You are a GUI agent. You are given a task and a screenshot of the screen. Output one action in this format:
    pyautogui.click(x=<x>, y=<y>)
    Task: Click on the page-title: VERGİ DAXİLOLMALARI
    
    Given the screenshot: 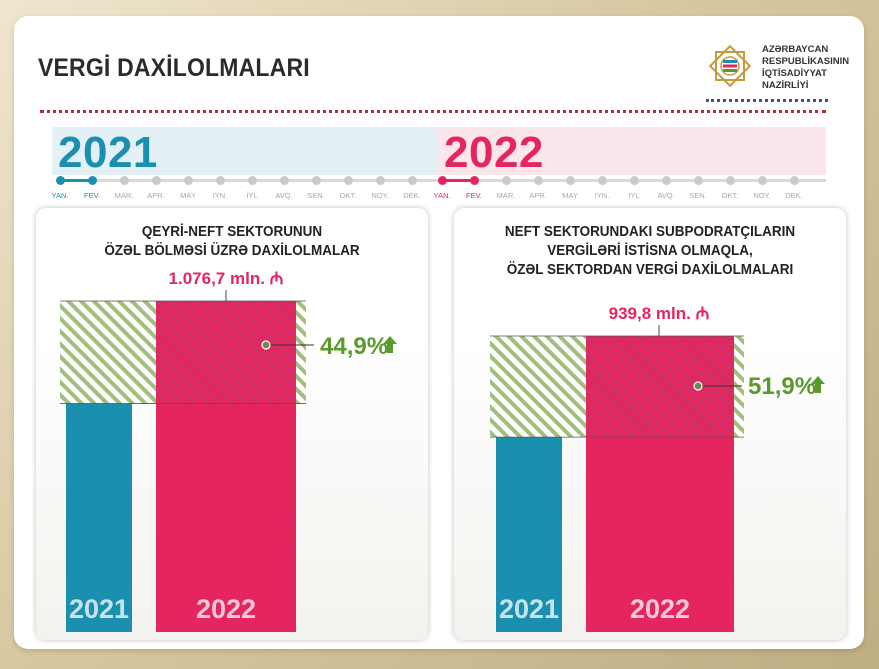 What is the action you would take?
    pyautogui.click(x=174, y=68)
    